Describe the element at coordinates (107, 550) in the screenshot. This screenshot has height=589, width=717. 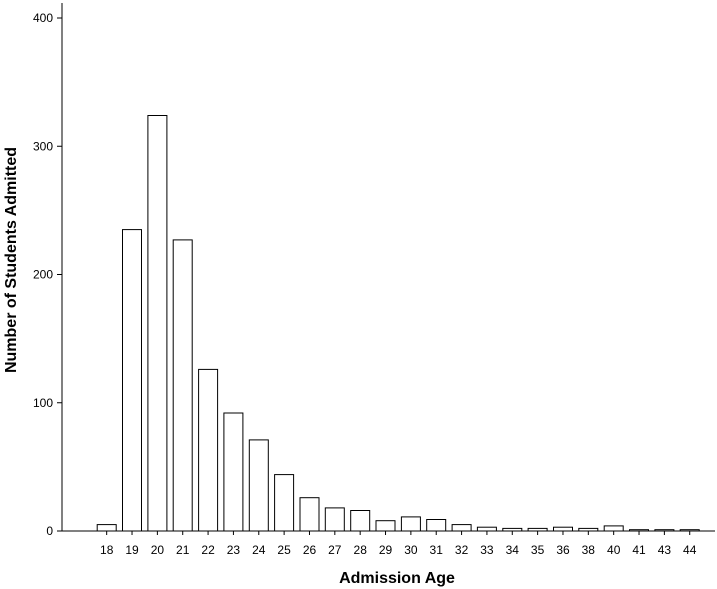
I see `x-tick-label: 18` at that location.